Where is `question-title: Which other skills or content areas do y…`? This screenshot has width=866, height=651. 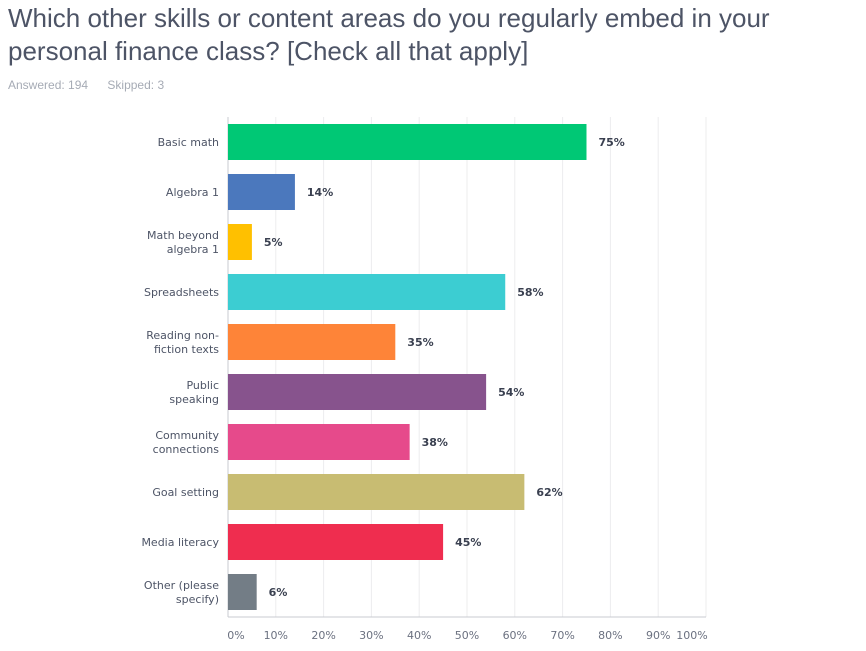
question-title: Which other skills or content areas do y… is located at coordinates (389, 34).